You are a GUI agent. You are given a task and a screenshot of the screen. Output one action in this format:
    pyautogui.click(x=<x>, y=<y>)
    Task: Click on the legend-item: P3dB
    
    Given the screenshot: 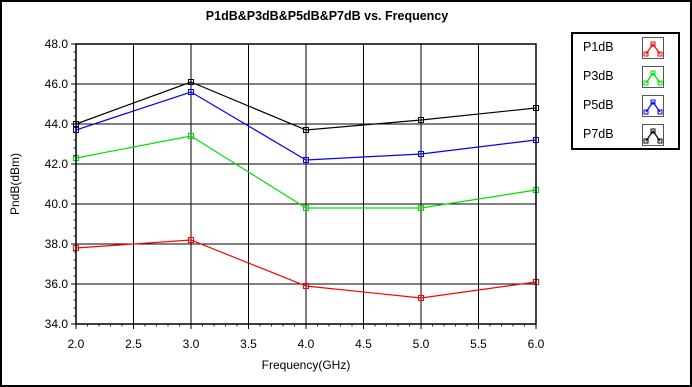 What is the action you would take?
    pyautogui.click(x=625, y=77)
    